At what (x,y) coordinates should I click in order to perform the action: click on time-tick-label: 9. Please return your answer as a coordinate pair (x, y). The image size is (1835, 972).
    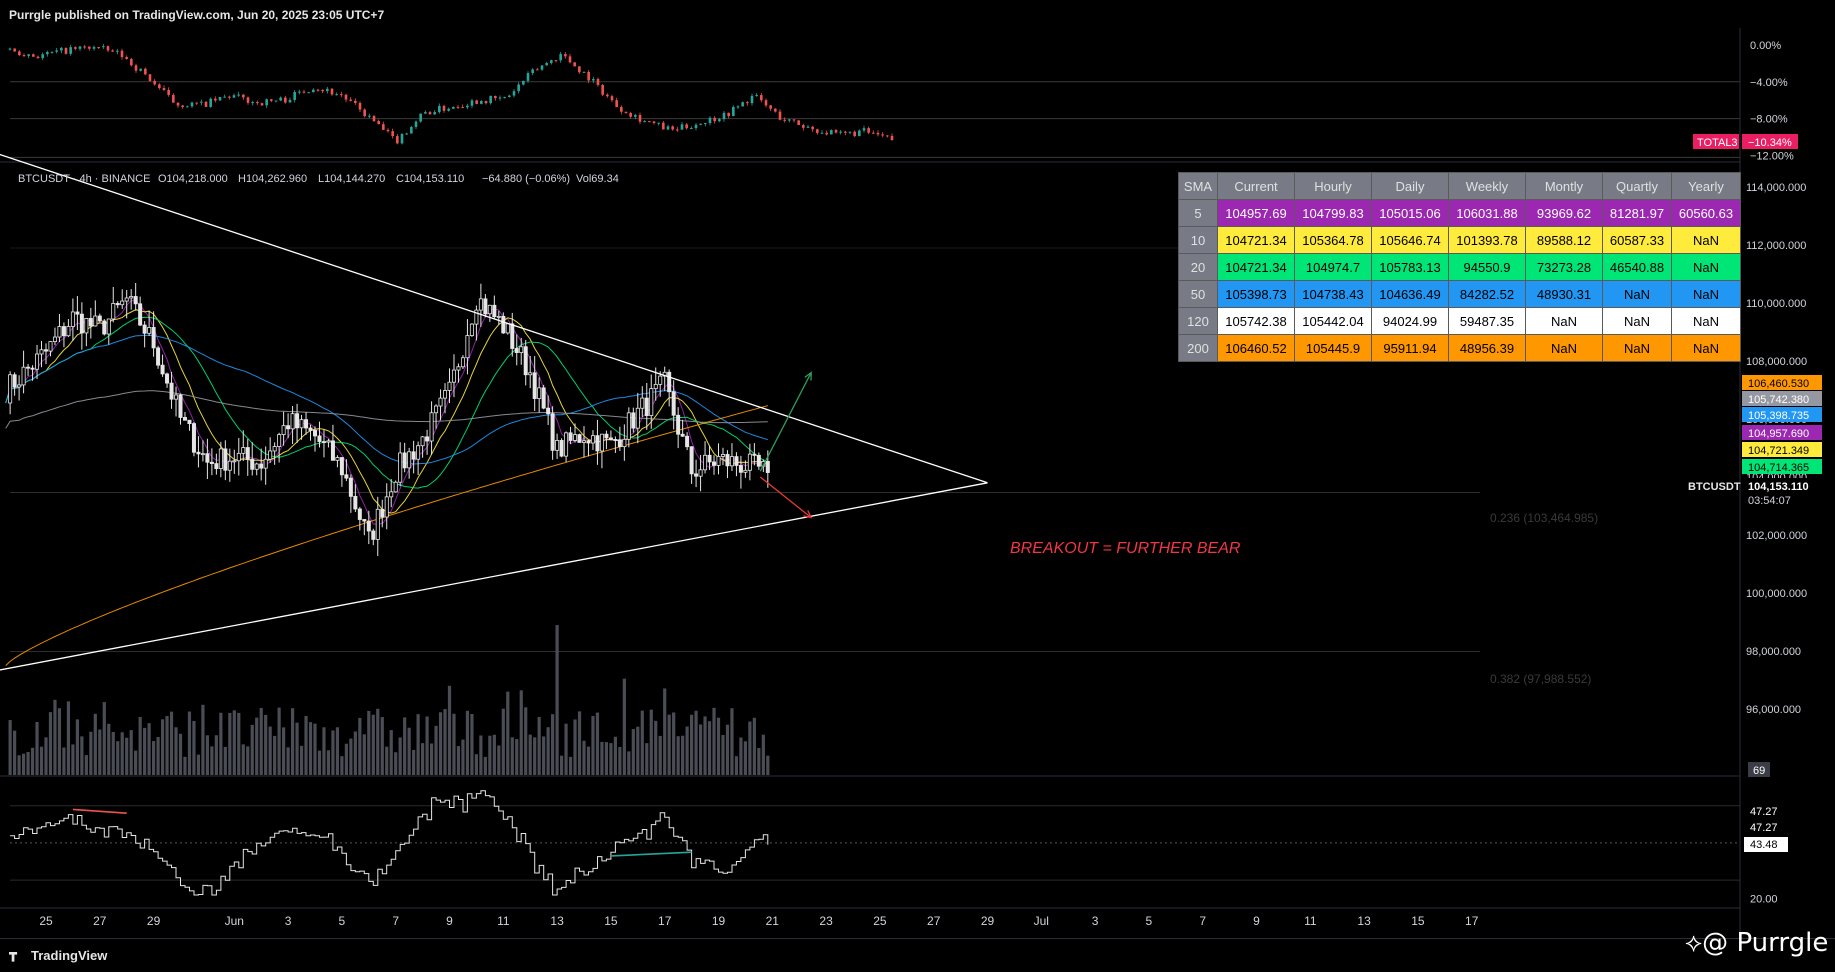
    Looking at the image, I should click on (449, 921).